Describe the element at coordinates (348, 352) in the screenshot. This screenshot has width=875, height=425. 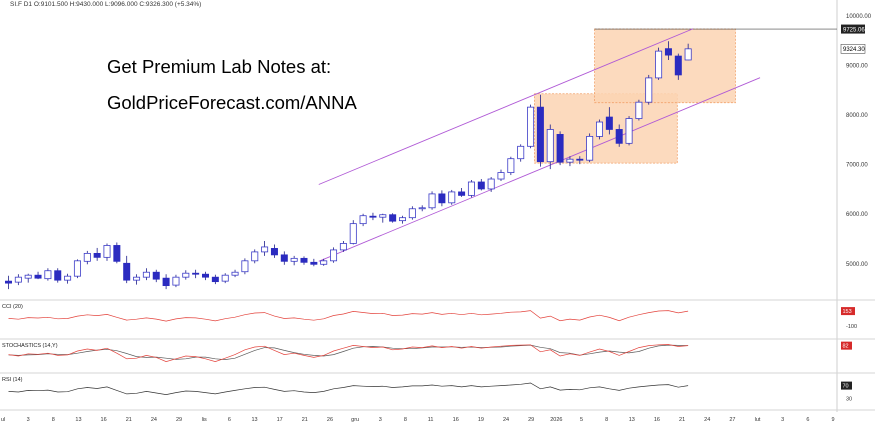
I see `stochastic-d-line` at that location.